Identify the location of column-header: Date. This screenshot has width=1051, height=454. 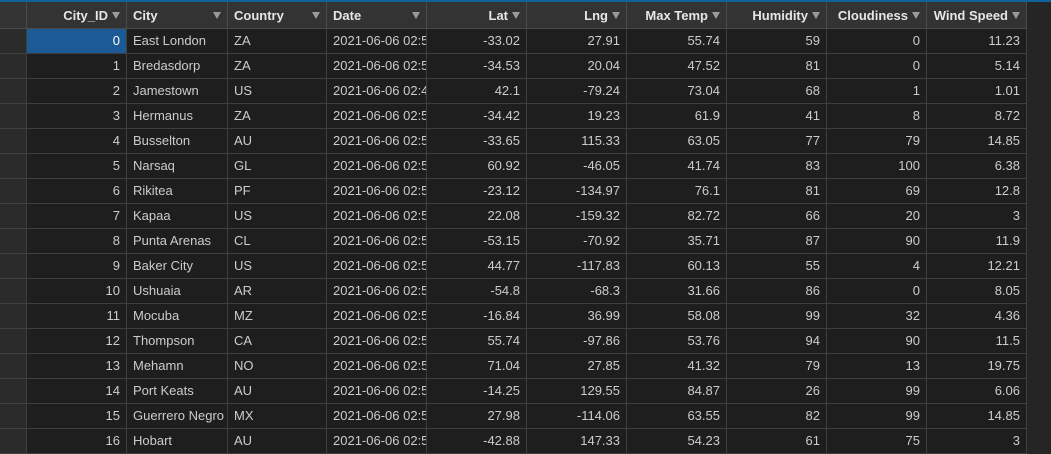
(377, 15).